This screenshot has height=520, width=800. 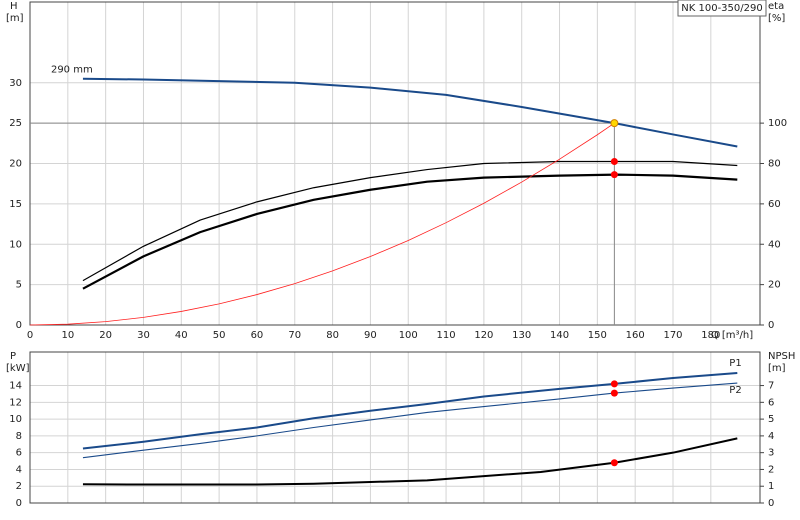 What do you see at coordinates (67, 335) in the screenshot?
I see `x-tick-label: 10` at bounding box center [67, 335].